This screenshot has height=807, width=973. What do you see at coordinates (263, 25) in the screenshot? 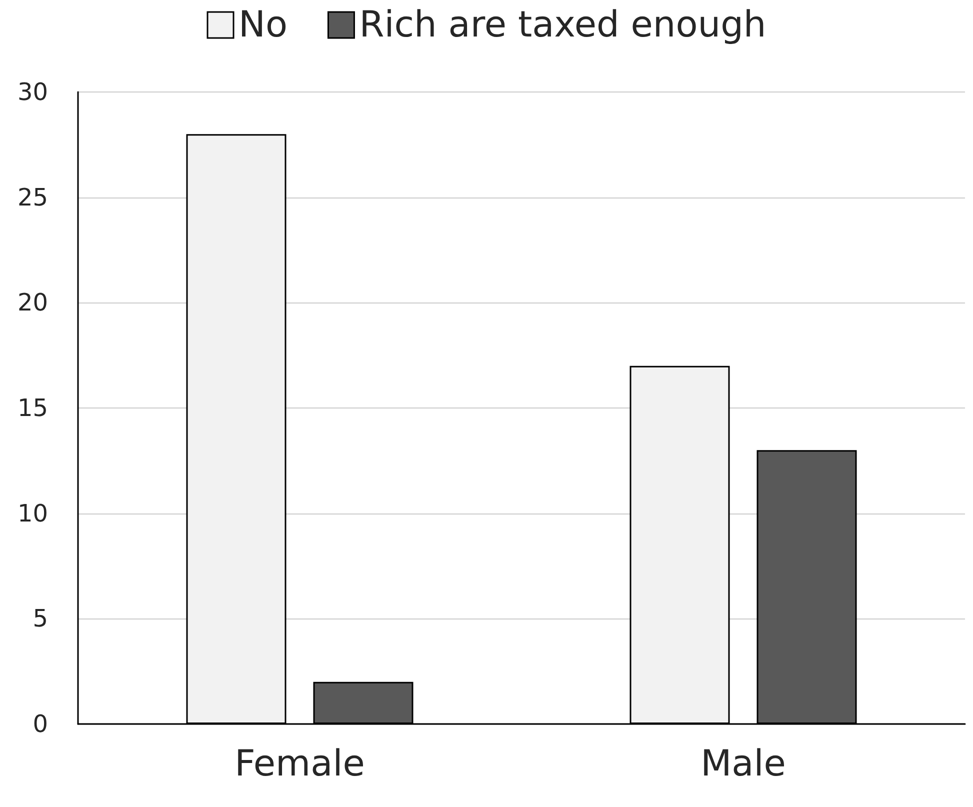
I see `legend-label: No` at bounding box center [263, 25].